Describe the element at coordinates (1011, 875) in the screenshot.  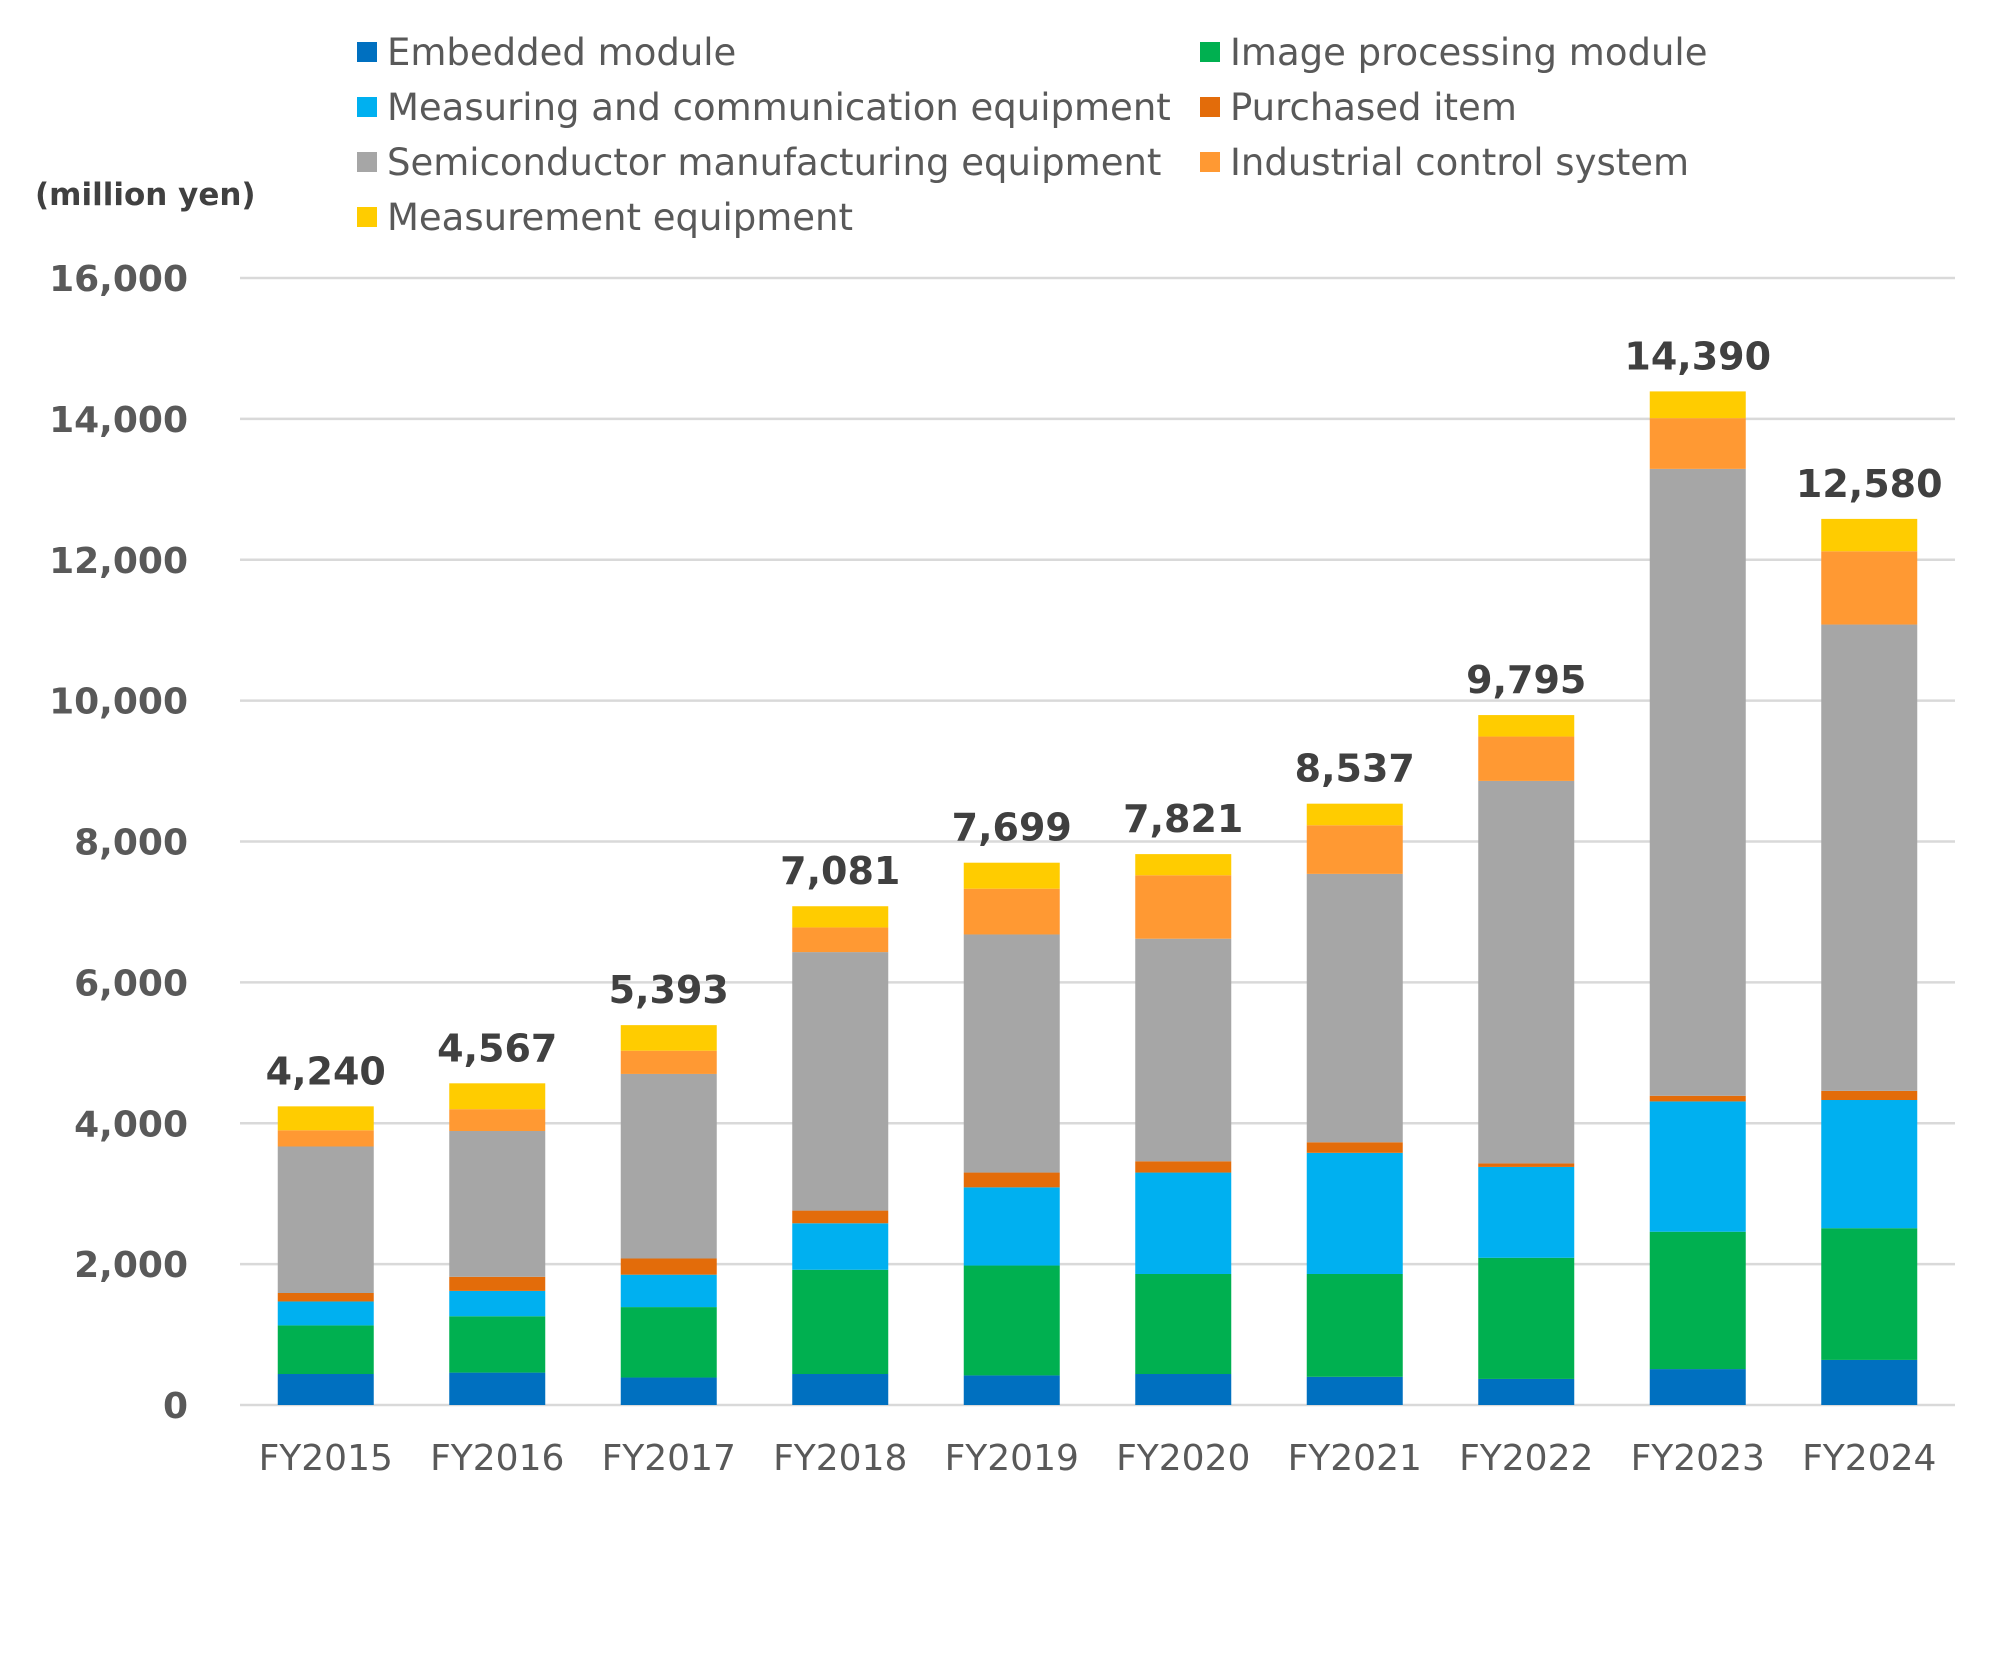
I see `bar-measurement-equipment-fy2019` at that location.